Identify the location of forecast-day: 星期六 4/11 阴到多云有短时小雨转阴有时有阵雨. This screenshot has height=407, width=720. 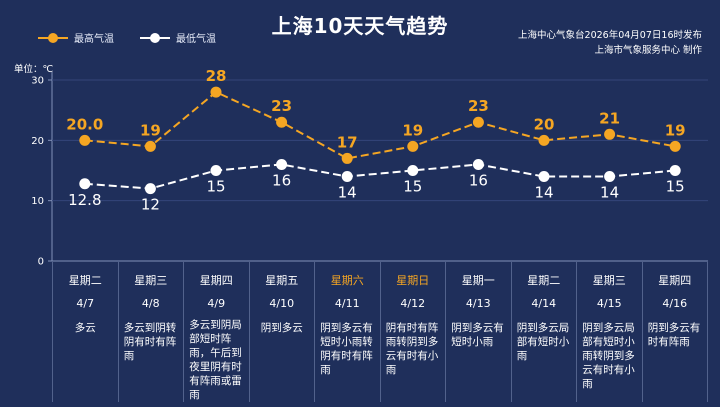
(348, 332).